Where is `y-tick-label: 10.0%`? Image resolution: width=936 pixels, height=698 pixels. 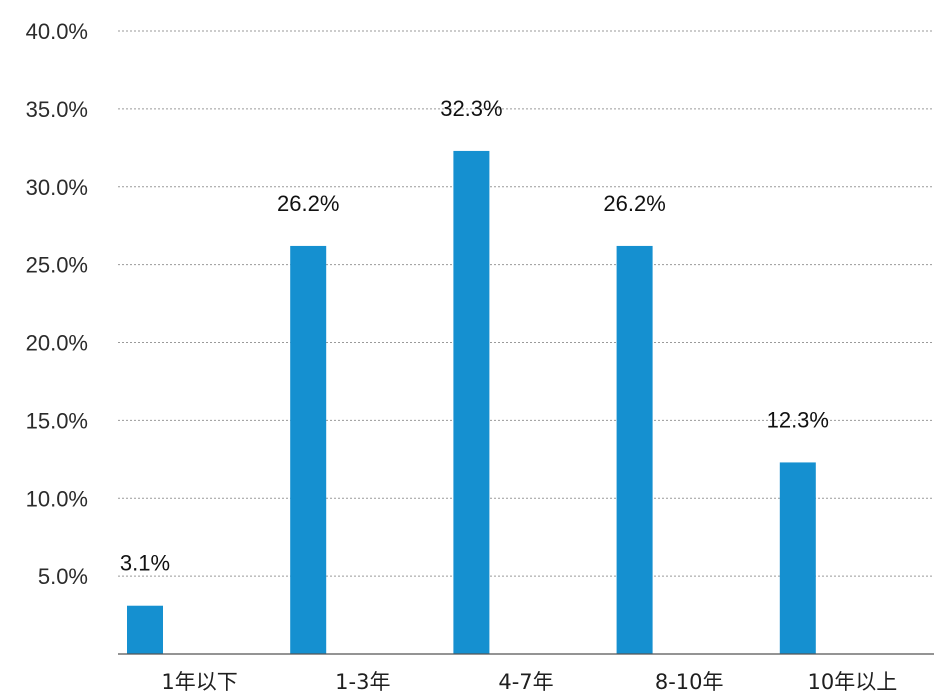
y-tick-label: 10.0% is located at coordinates (57, 498).